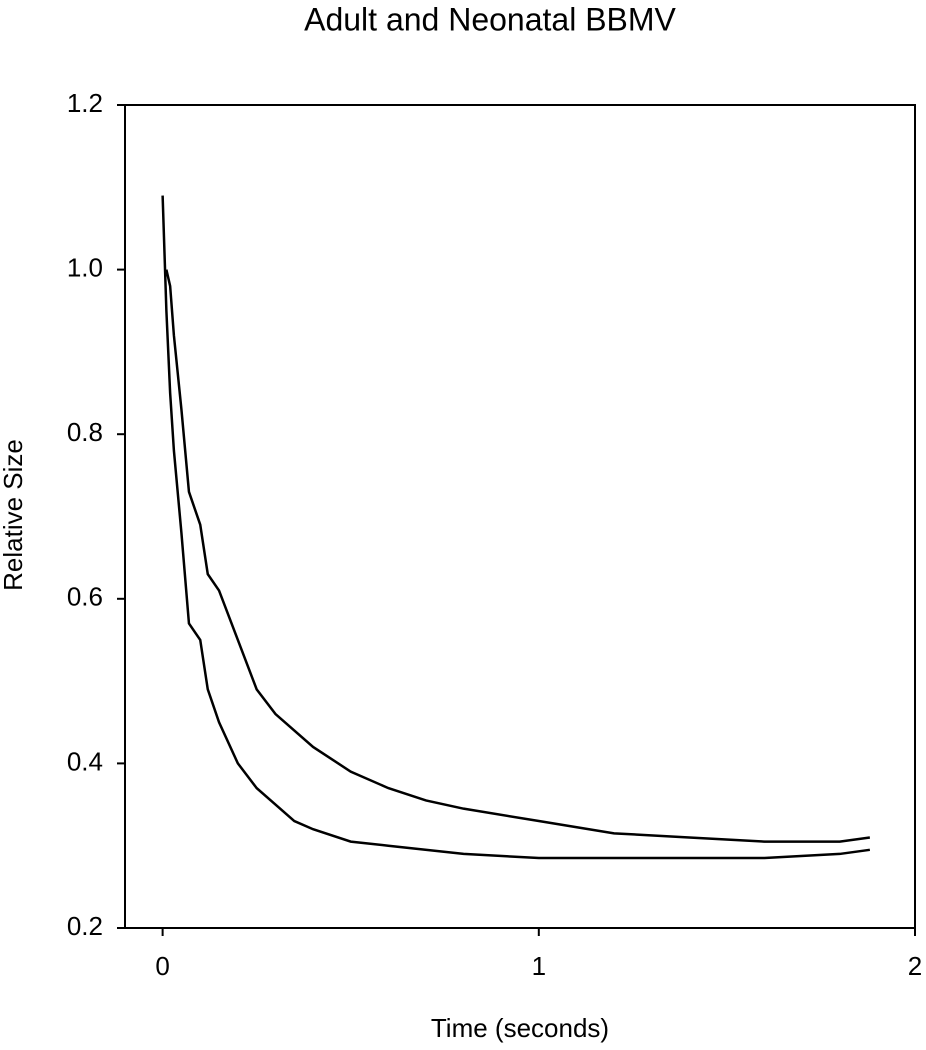 The height and width of the screenshot is (1050, 926). What do you see at coordinates (162, 966) in the screenshot?
I see `x-tick-label: 0` at bounding box center [162, 966].